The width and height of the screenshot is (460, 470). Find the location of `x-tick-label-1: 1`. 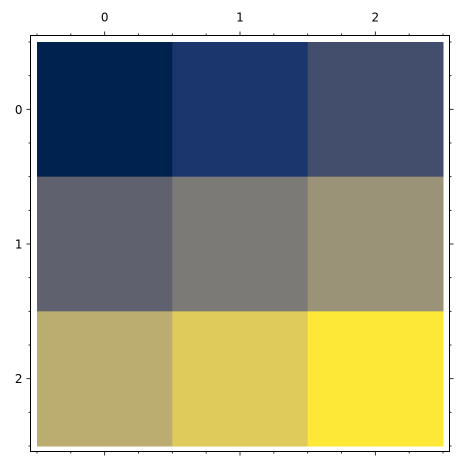

x-tick-label-1: 1 is located at coordinates (240, 18).